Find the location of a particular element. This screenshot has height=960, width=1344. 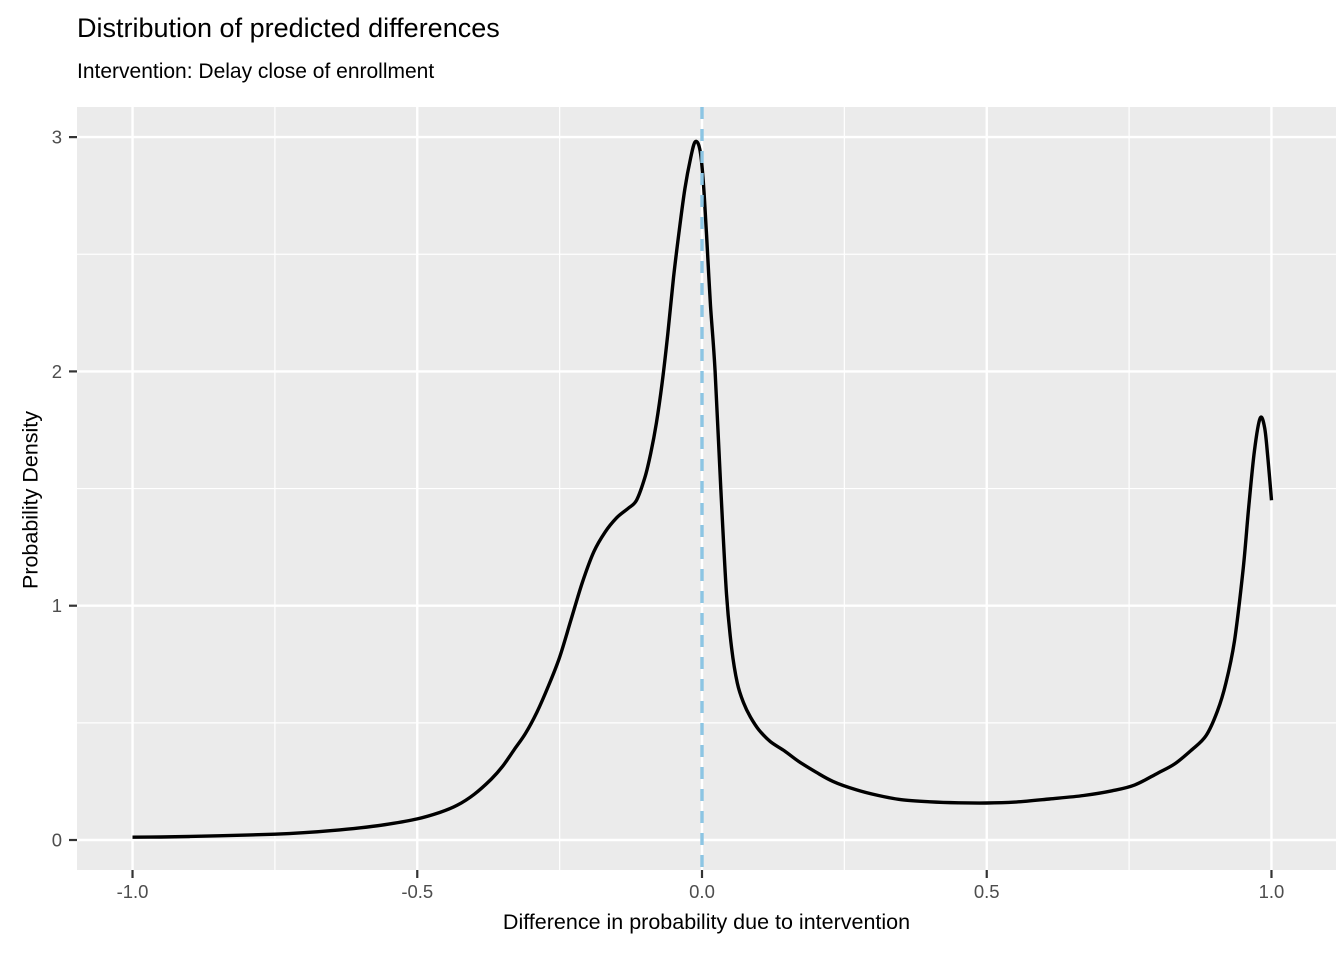

x-tick-label: 0.5 is located at coordinates (987, 891).